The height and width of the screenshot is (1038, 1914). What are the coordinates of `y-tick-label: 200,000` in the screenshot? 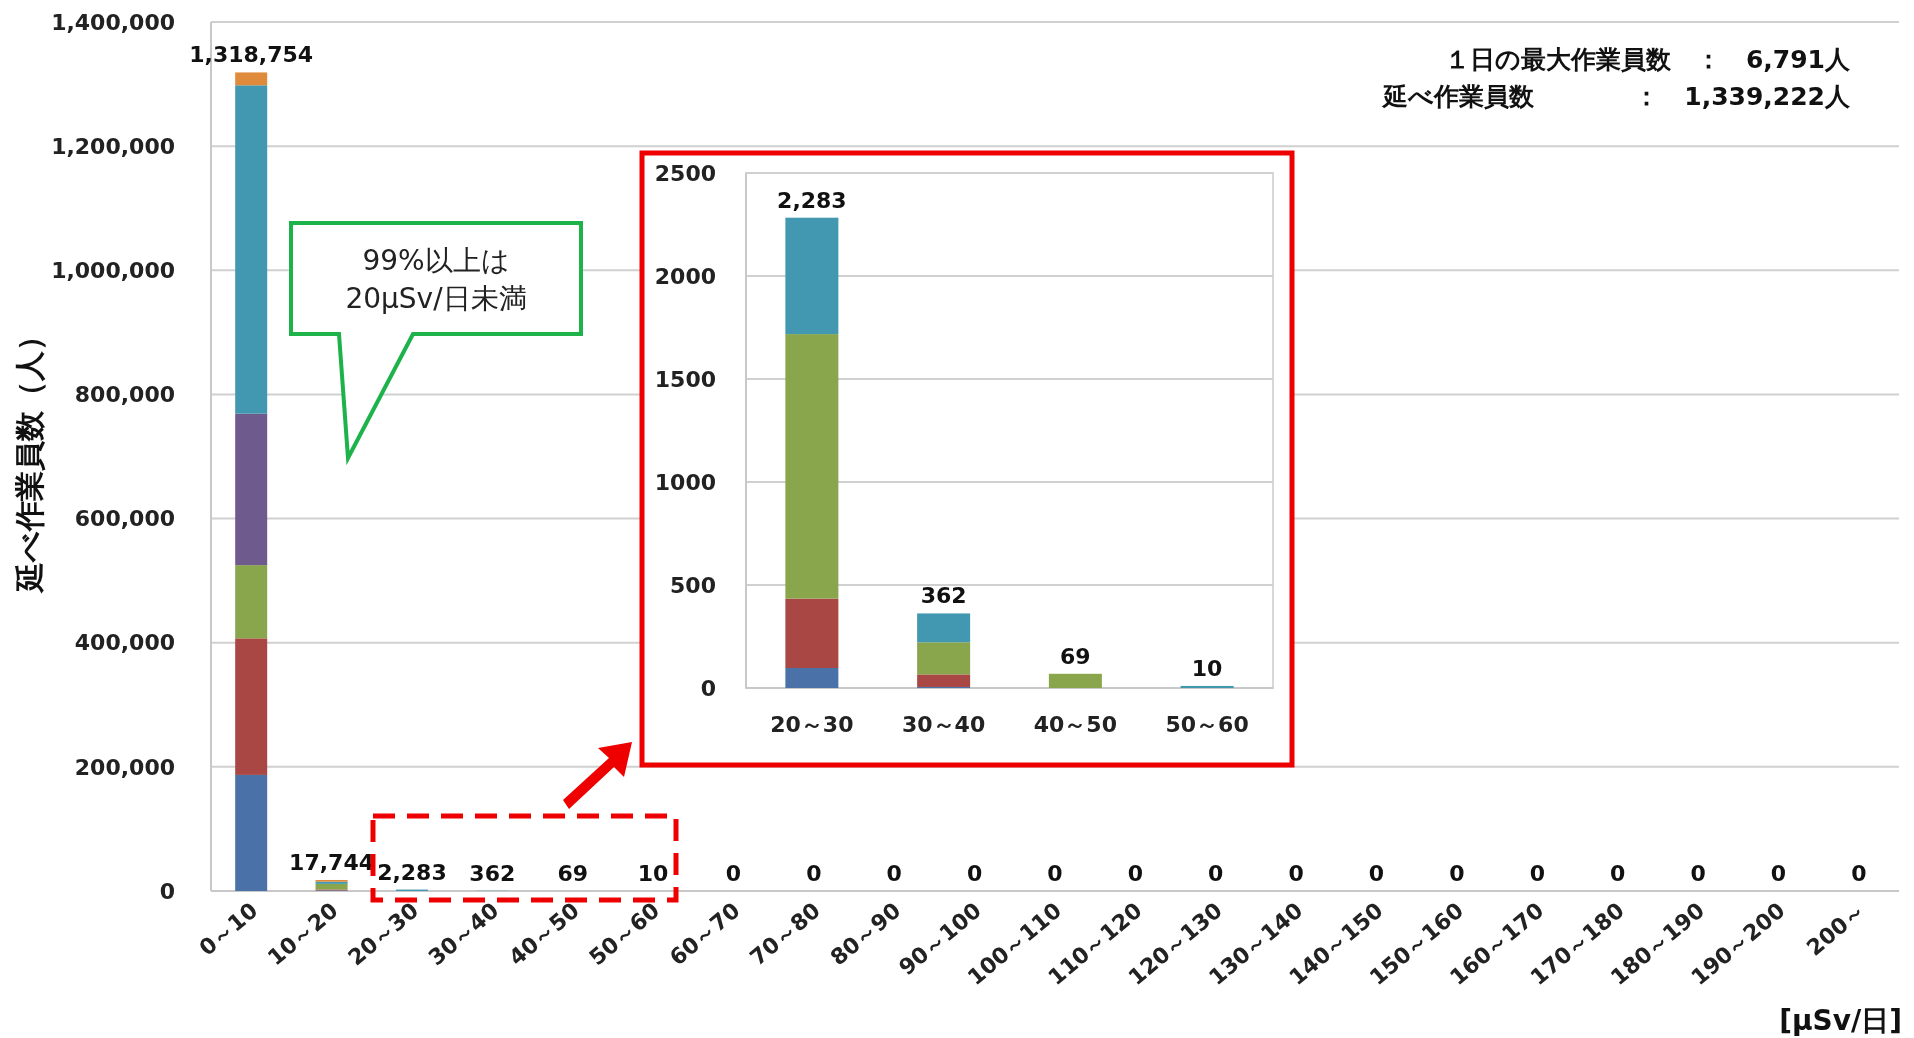 It's located at (124, 767).